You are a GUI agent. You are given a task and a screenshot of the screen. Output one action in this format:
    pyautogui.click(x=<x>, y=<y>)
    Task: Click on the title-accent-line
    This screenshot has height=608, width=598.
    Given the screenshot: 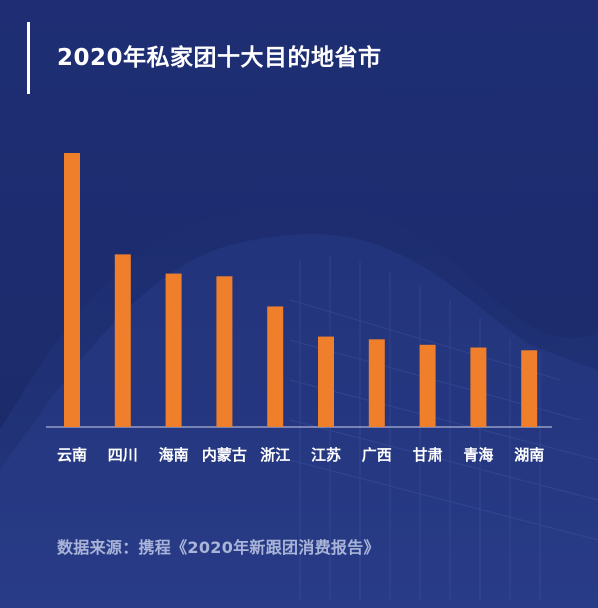 What is the action you would take?
    pyautogui.click(x=28, y=58)
    